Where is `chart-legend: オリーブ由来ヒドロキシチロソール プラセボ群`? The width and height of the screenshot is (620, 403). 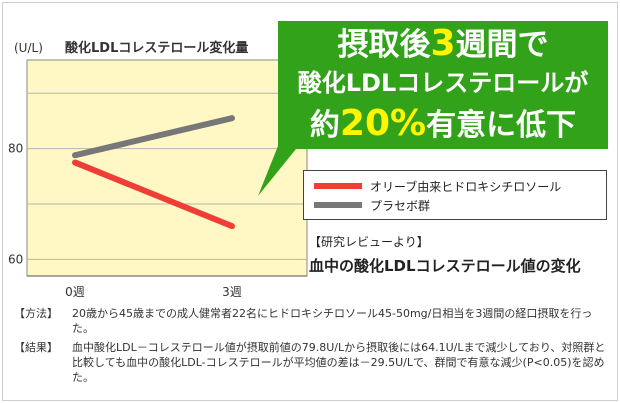
chart-legend: オリーブ由来ヒドロキシチロソール プラセボ群 is located at coordinates (455, 195).